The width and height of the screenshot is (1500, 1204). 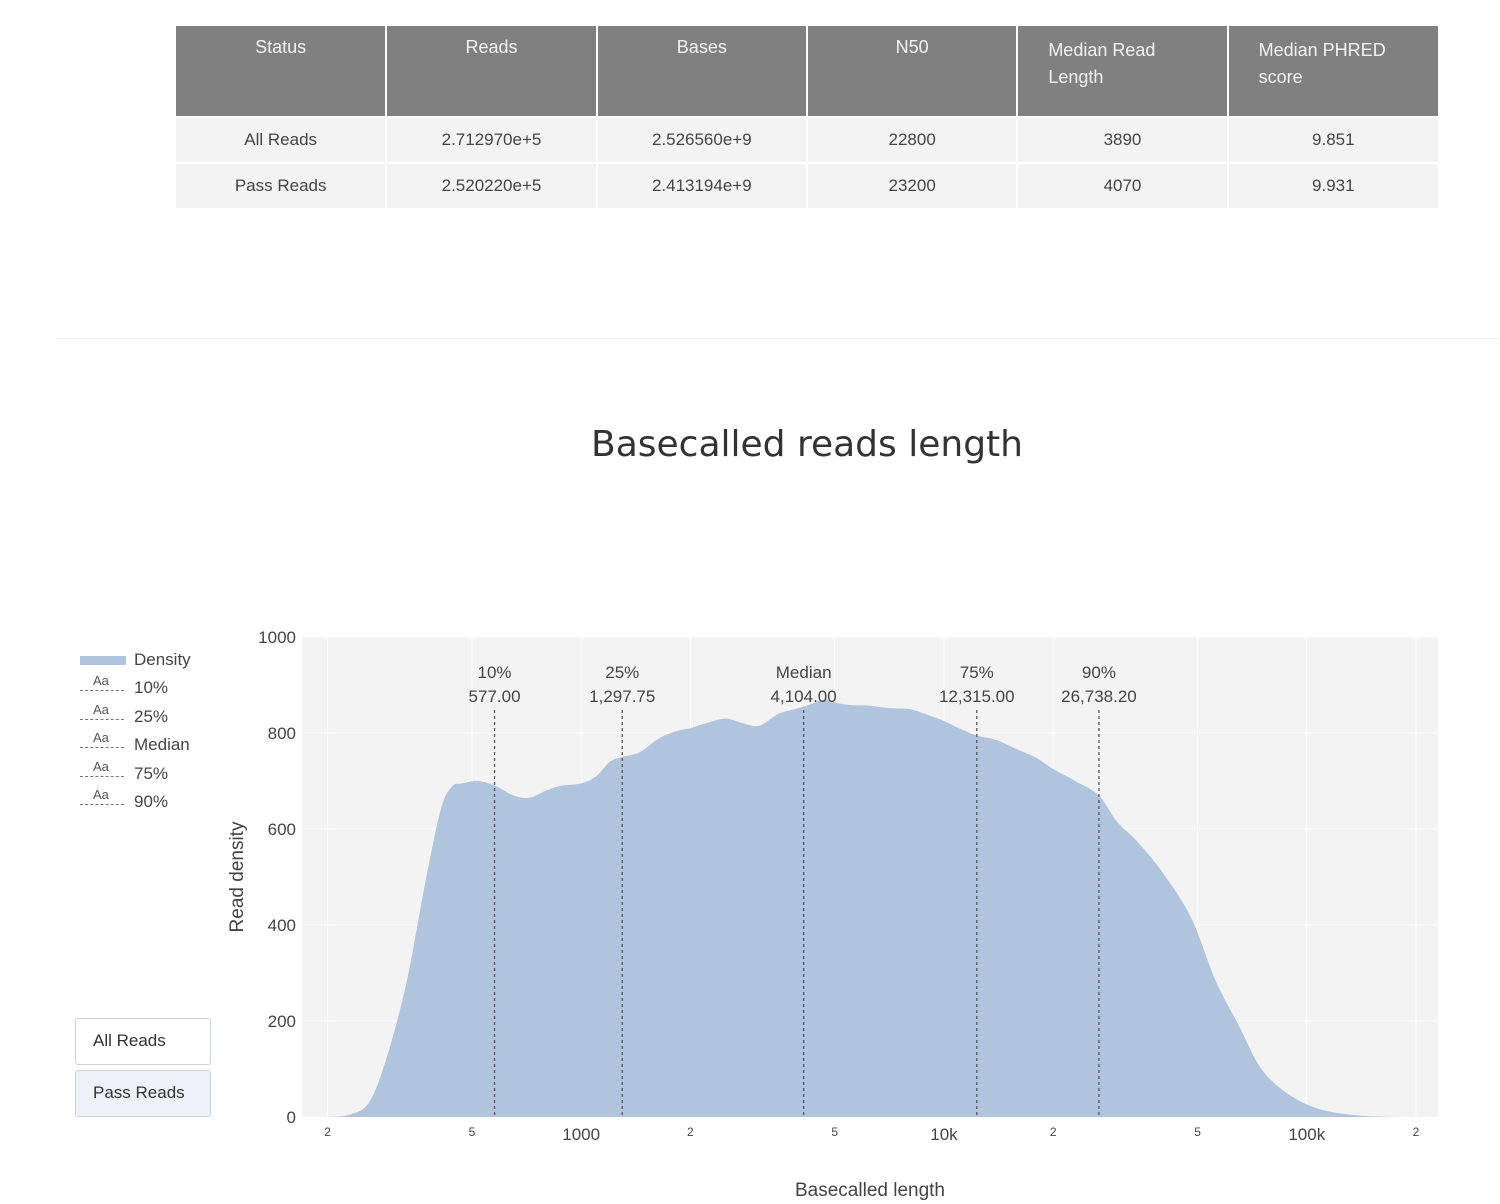 What do you see at coordinates (495, 696) in the screenshot?
I see `quantile-value: 577.00` at bounding box center [495, 696].